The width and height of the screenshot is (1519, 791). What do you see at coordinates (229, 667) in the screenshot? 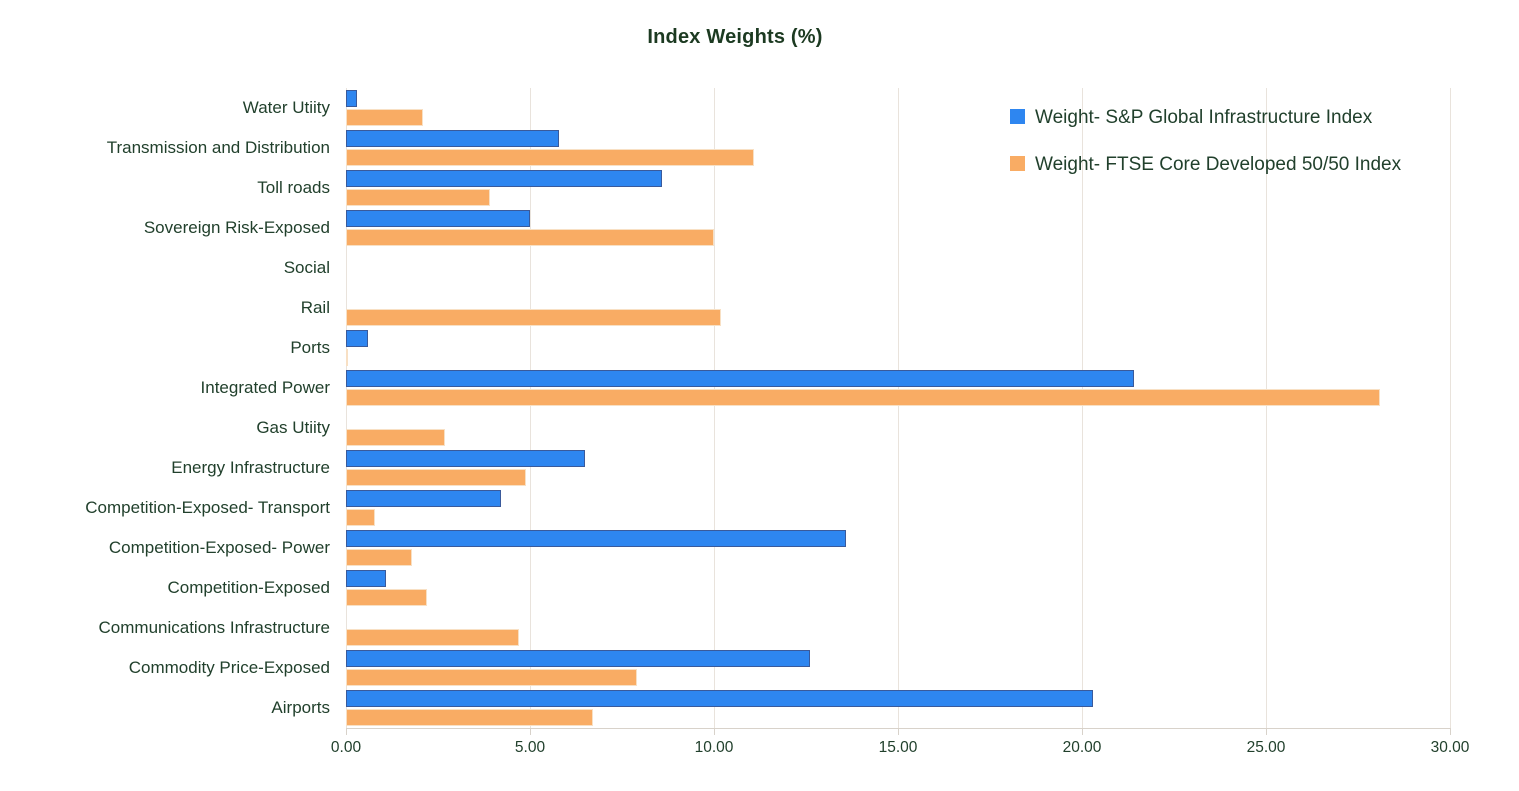
I see `category-label: Commodity Price-Exposed` at bounding box center [229, 667].